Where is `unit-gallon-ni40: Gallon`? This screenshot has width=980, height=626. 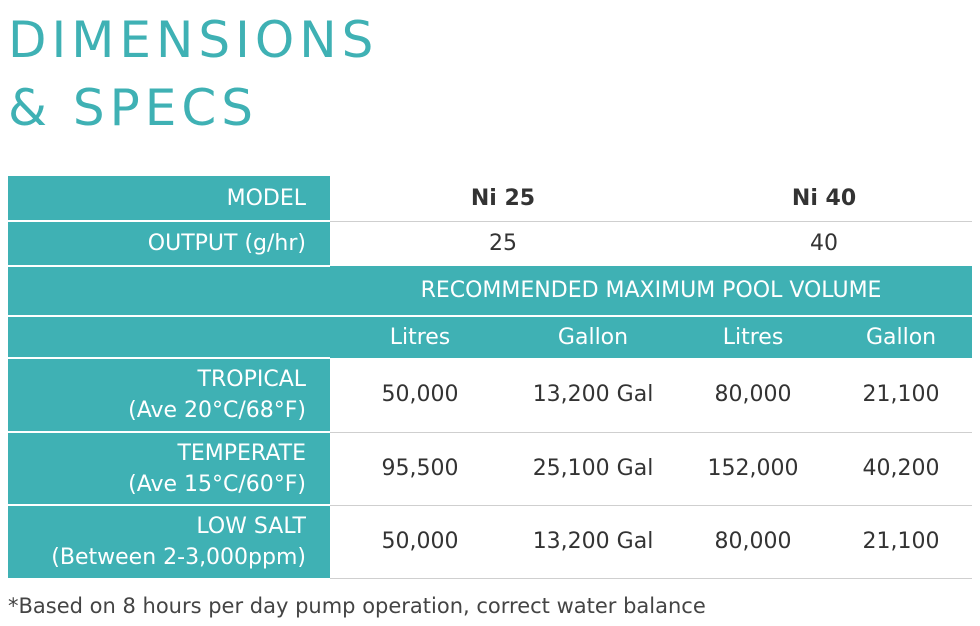
unit-gallon-ni40: Gallon is located at coordinates (901, 337).